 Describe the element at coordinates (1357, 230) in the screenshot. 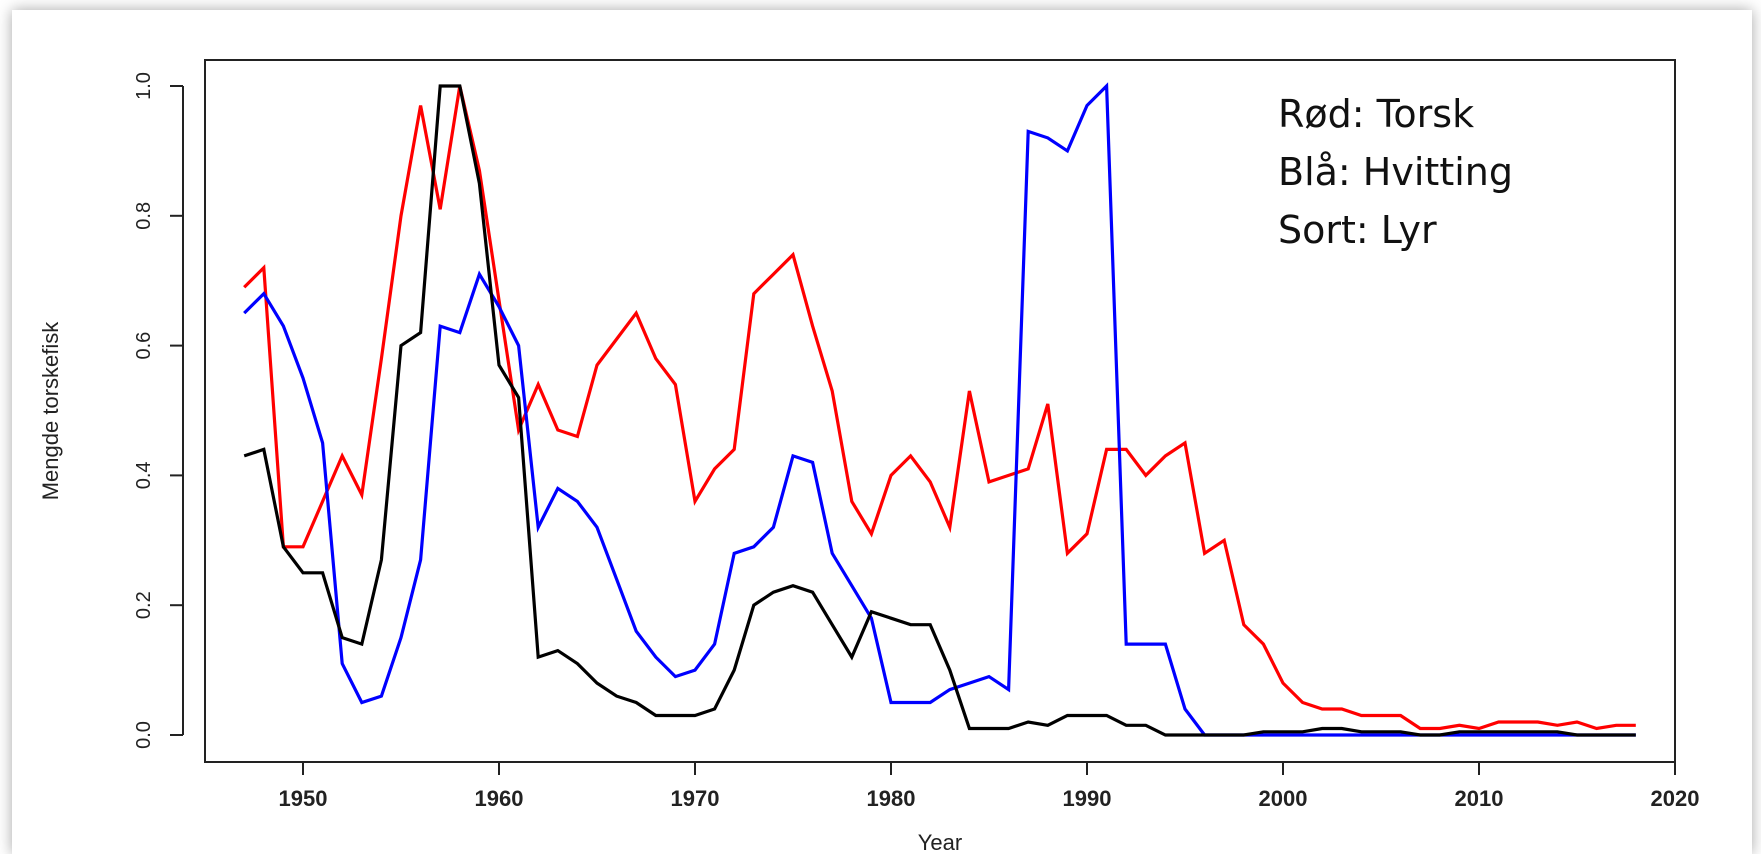

I see `legend-entry-lyr: Sort: Lyr` at that location.